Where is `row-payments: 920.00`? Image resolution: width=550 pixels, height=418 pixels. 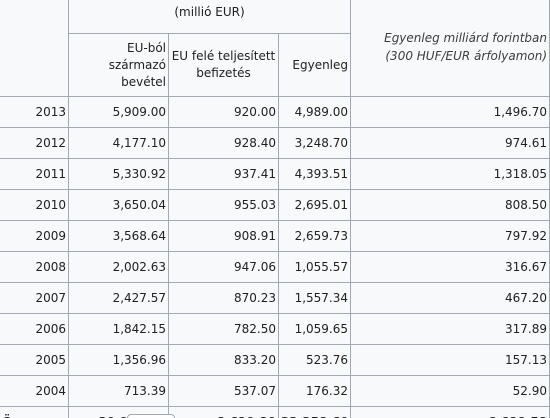 row-payments: 920.00 is located at coordinates (223, 112).